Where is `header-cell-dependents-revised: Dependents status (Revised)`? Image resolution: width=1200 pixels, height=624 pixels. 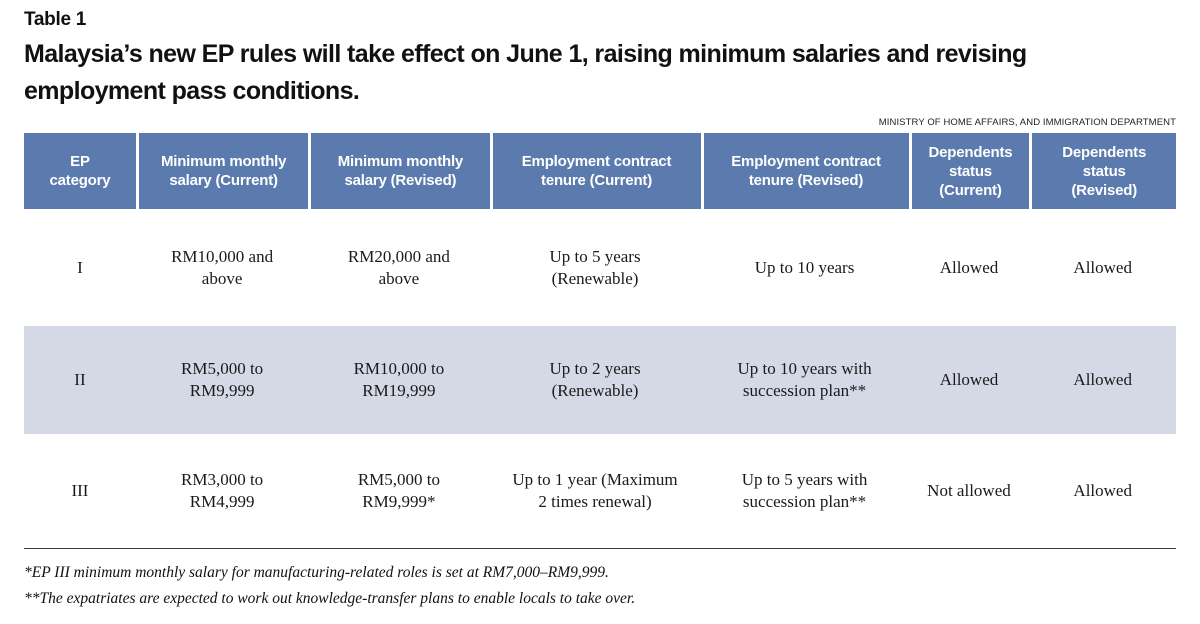
header-cell-dependents-revised: Dependents status (Revised) is located at coordinates (1102, 171).